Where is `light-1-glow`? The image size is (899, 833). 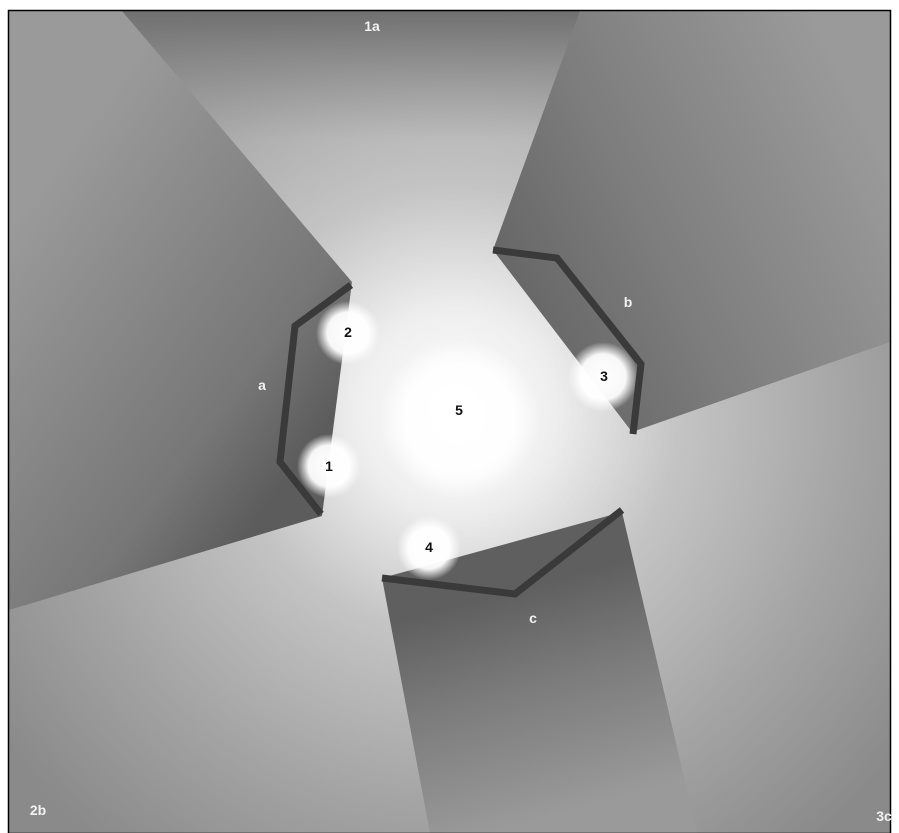 light-1-glow is located at coordinates (329, 466).